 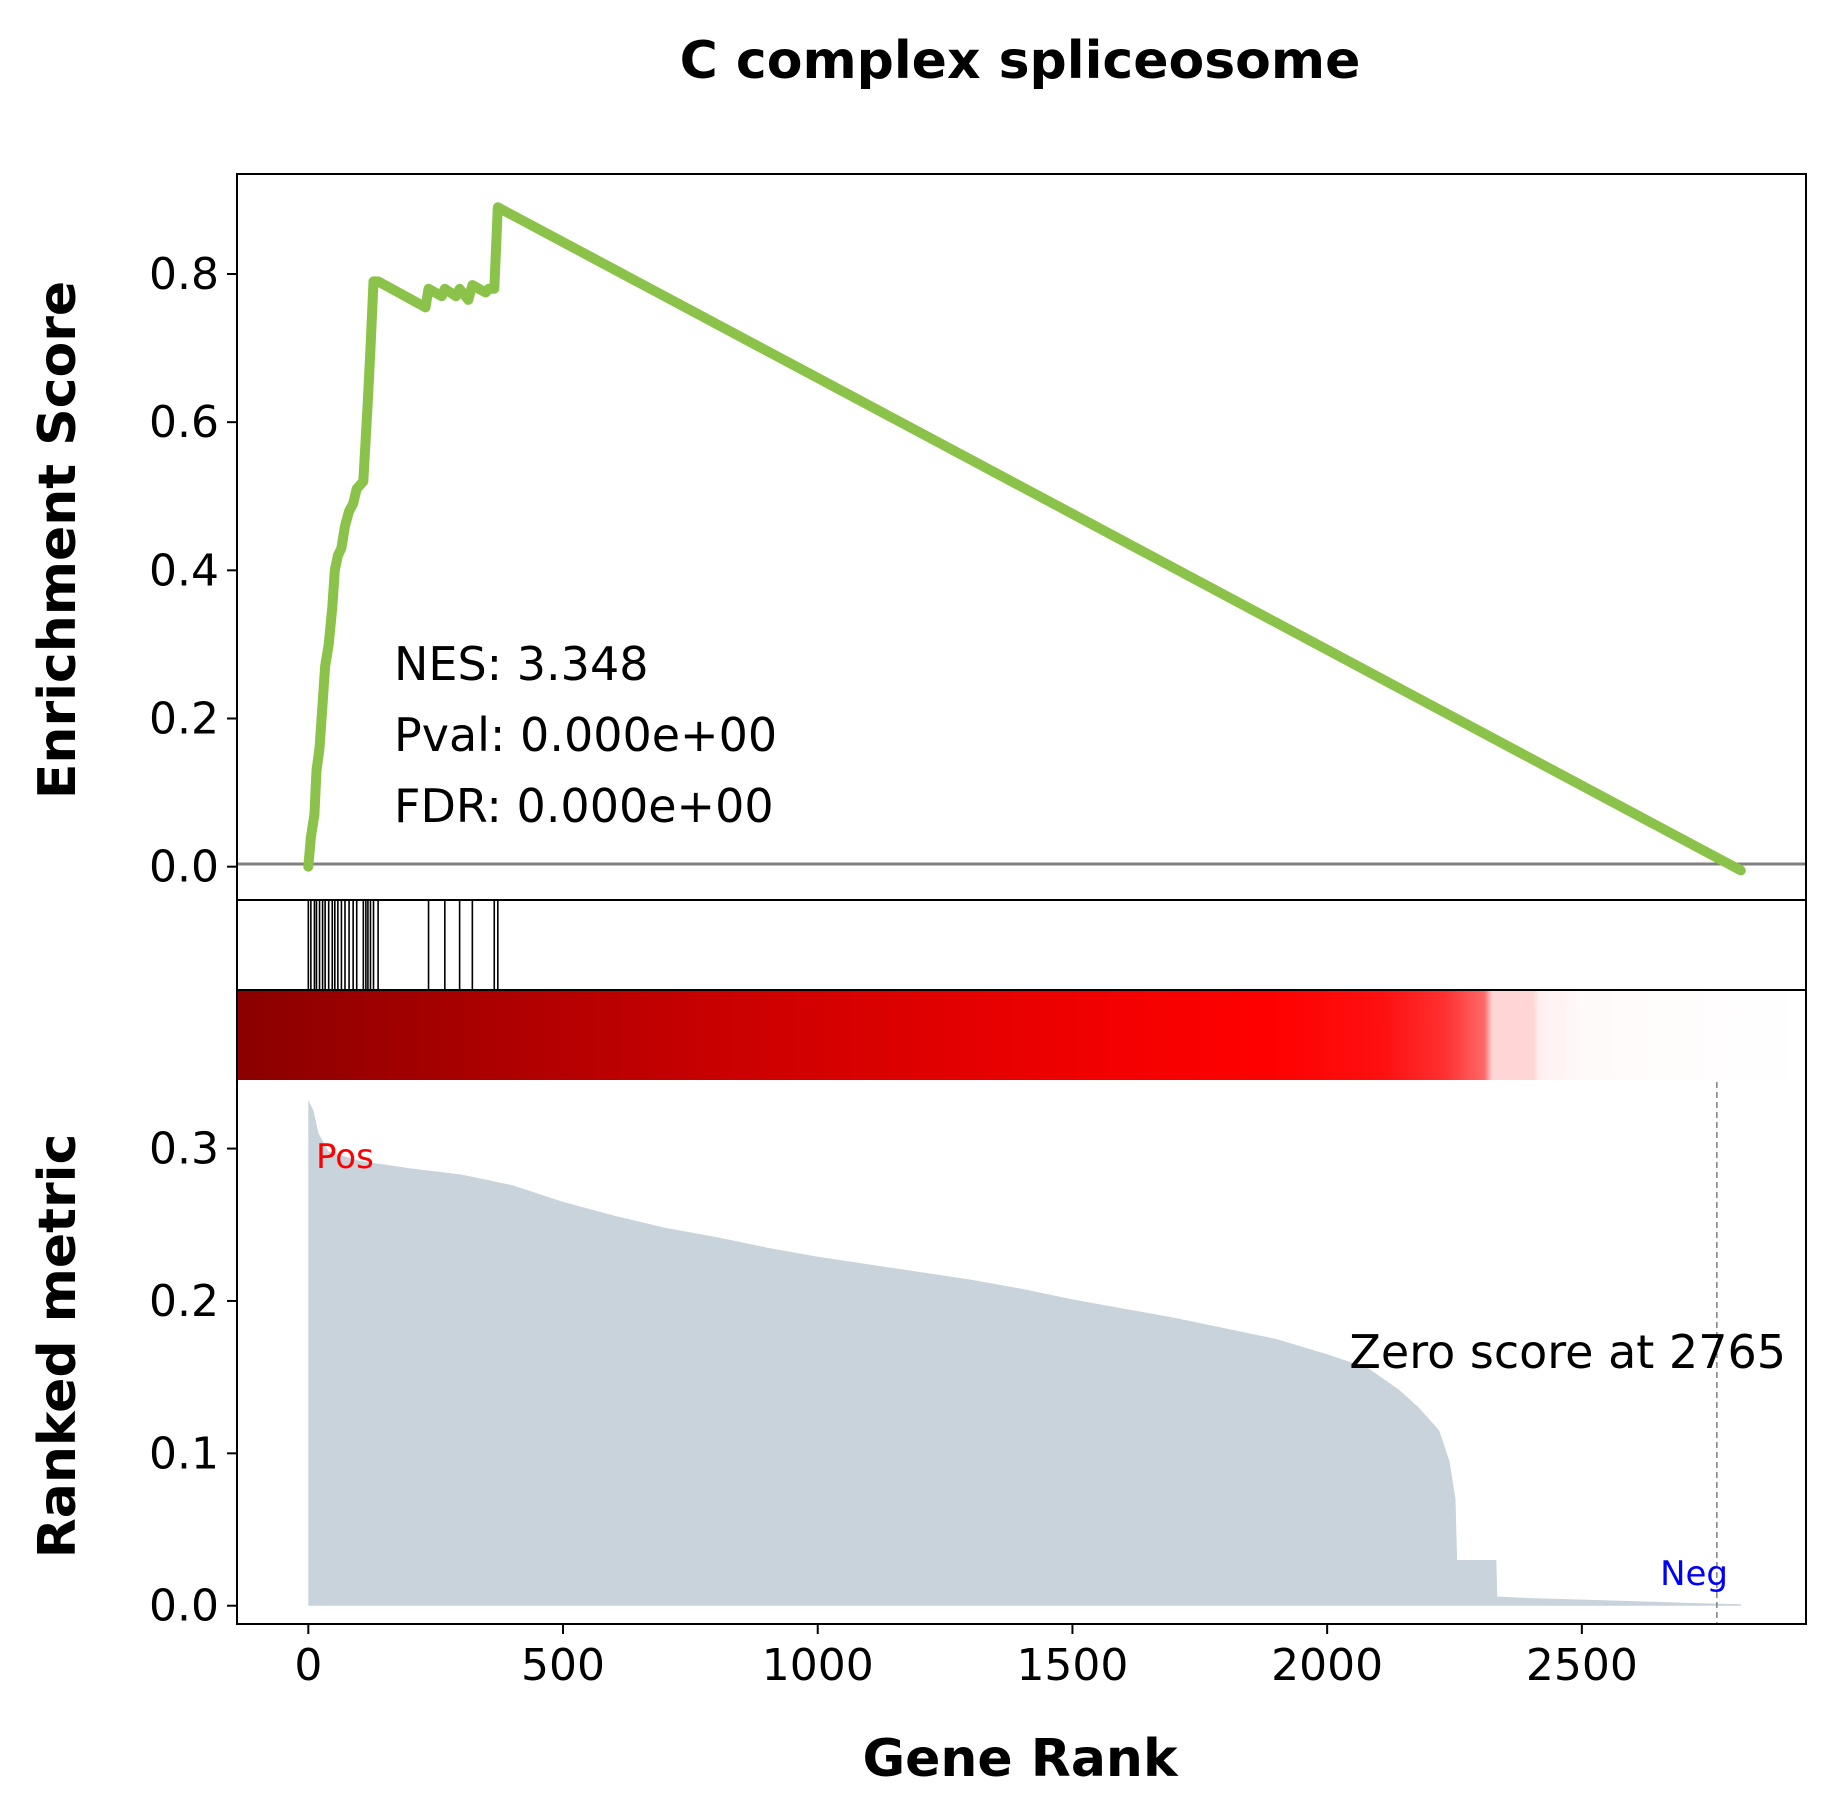 What do you see at coordinates (584, 806) in the screenshot?
I see `fdr-annotation: FDR: 0.000e+00` at bounding box center [584, 806].